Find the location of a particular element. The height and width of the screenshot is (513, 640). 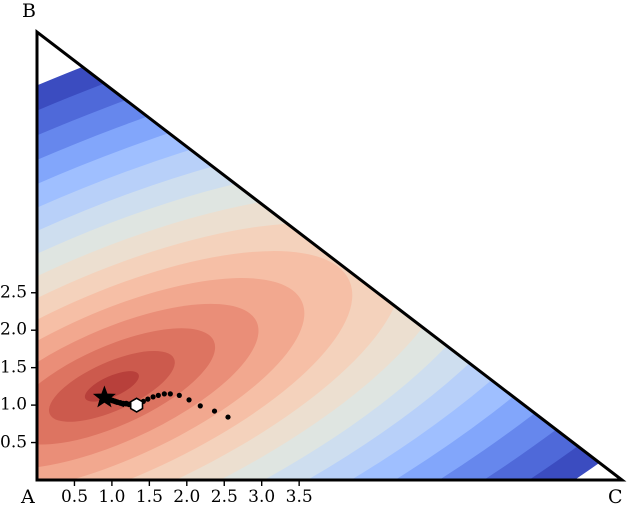

corner-label-B: B is located at coordinates (29, 11).